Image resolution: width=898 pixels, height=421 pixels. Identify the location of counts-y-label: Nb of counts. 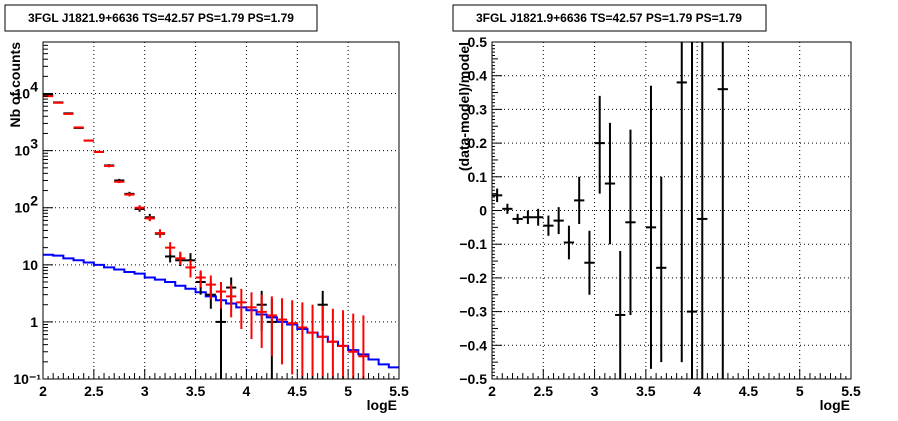
(15, 85).